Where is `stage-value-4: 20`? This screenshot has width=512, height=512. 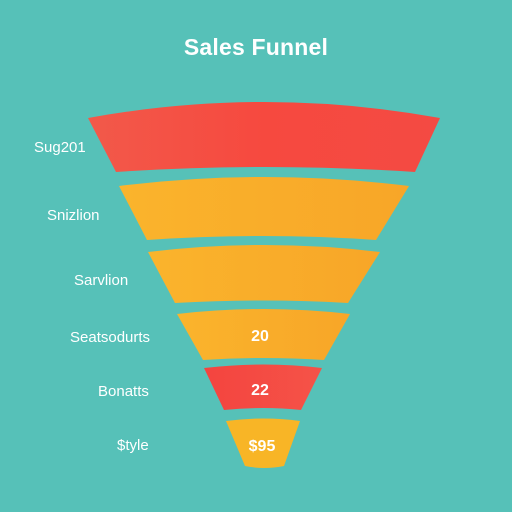 stage-value-4: 20 is located at coordinates (260, 336).